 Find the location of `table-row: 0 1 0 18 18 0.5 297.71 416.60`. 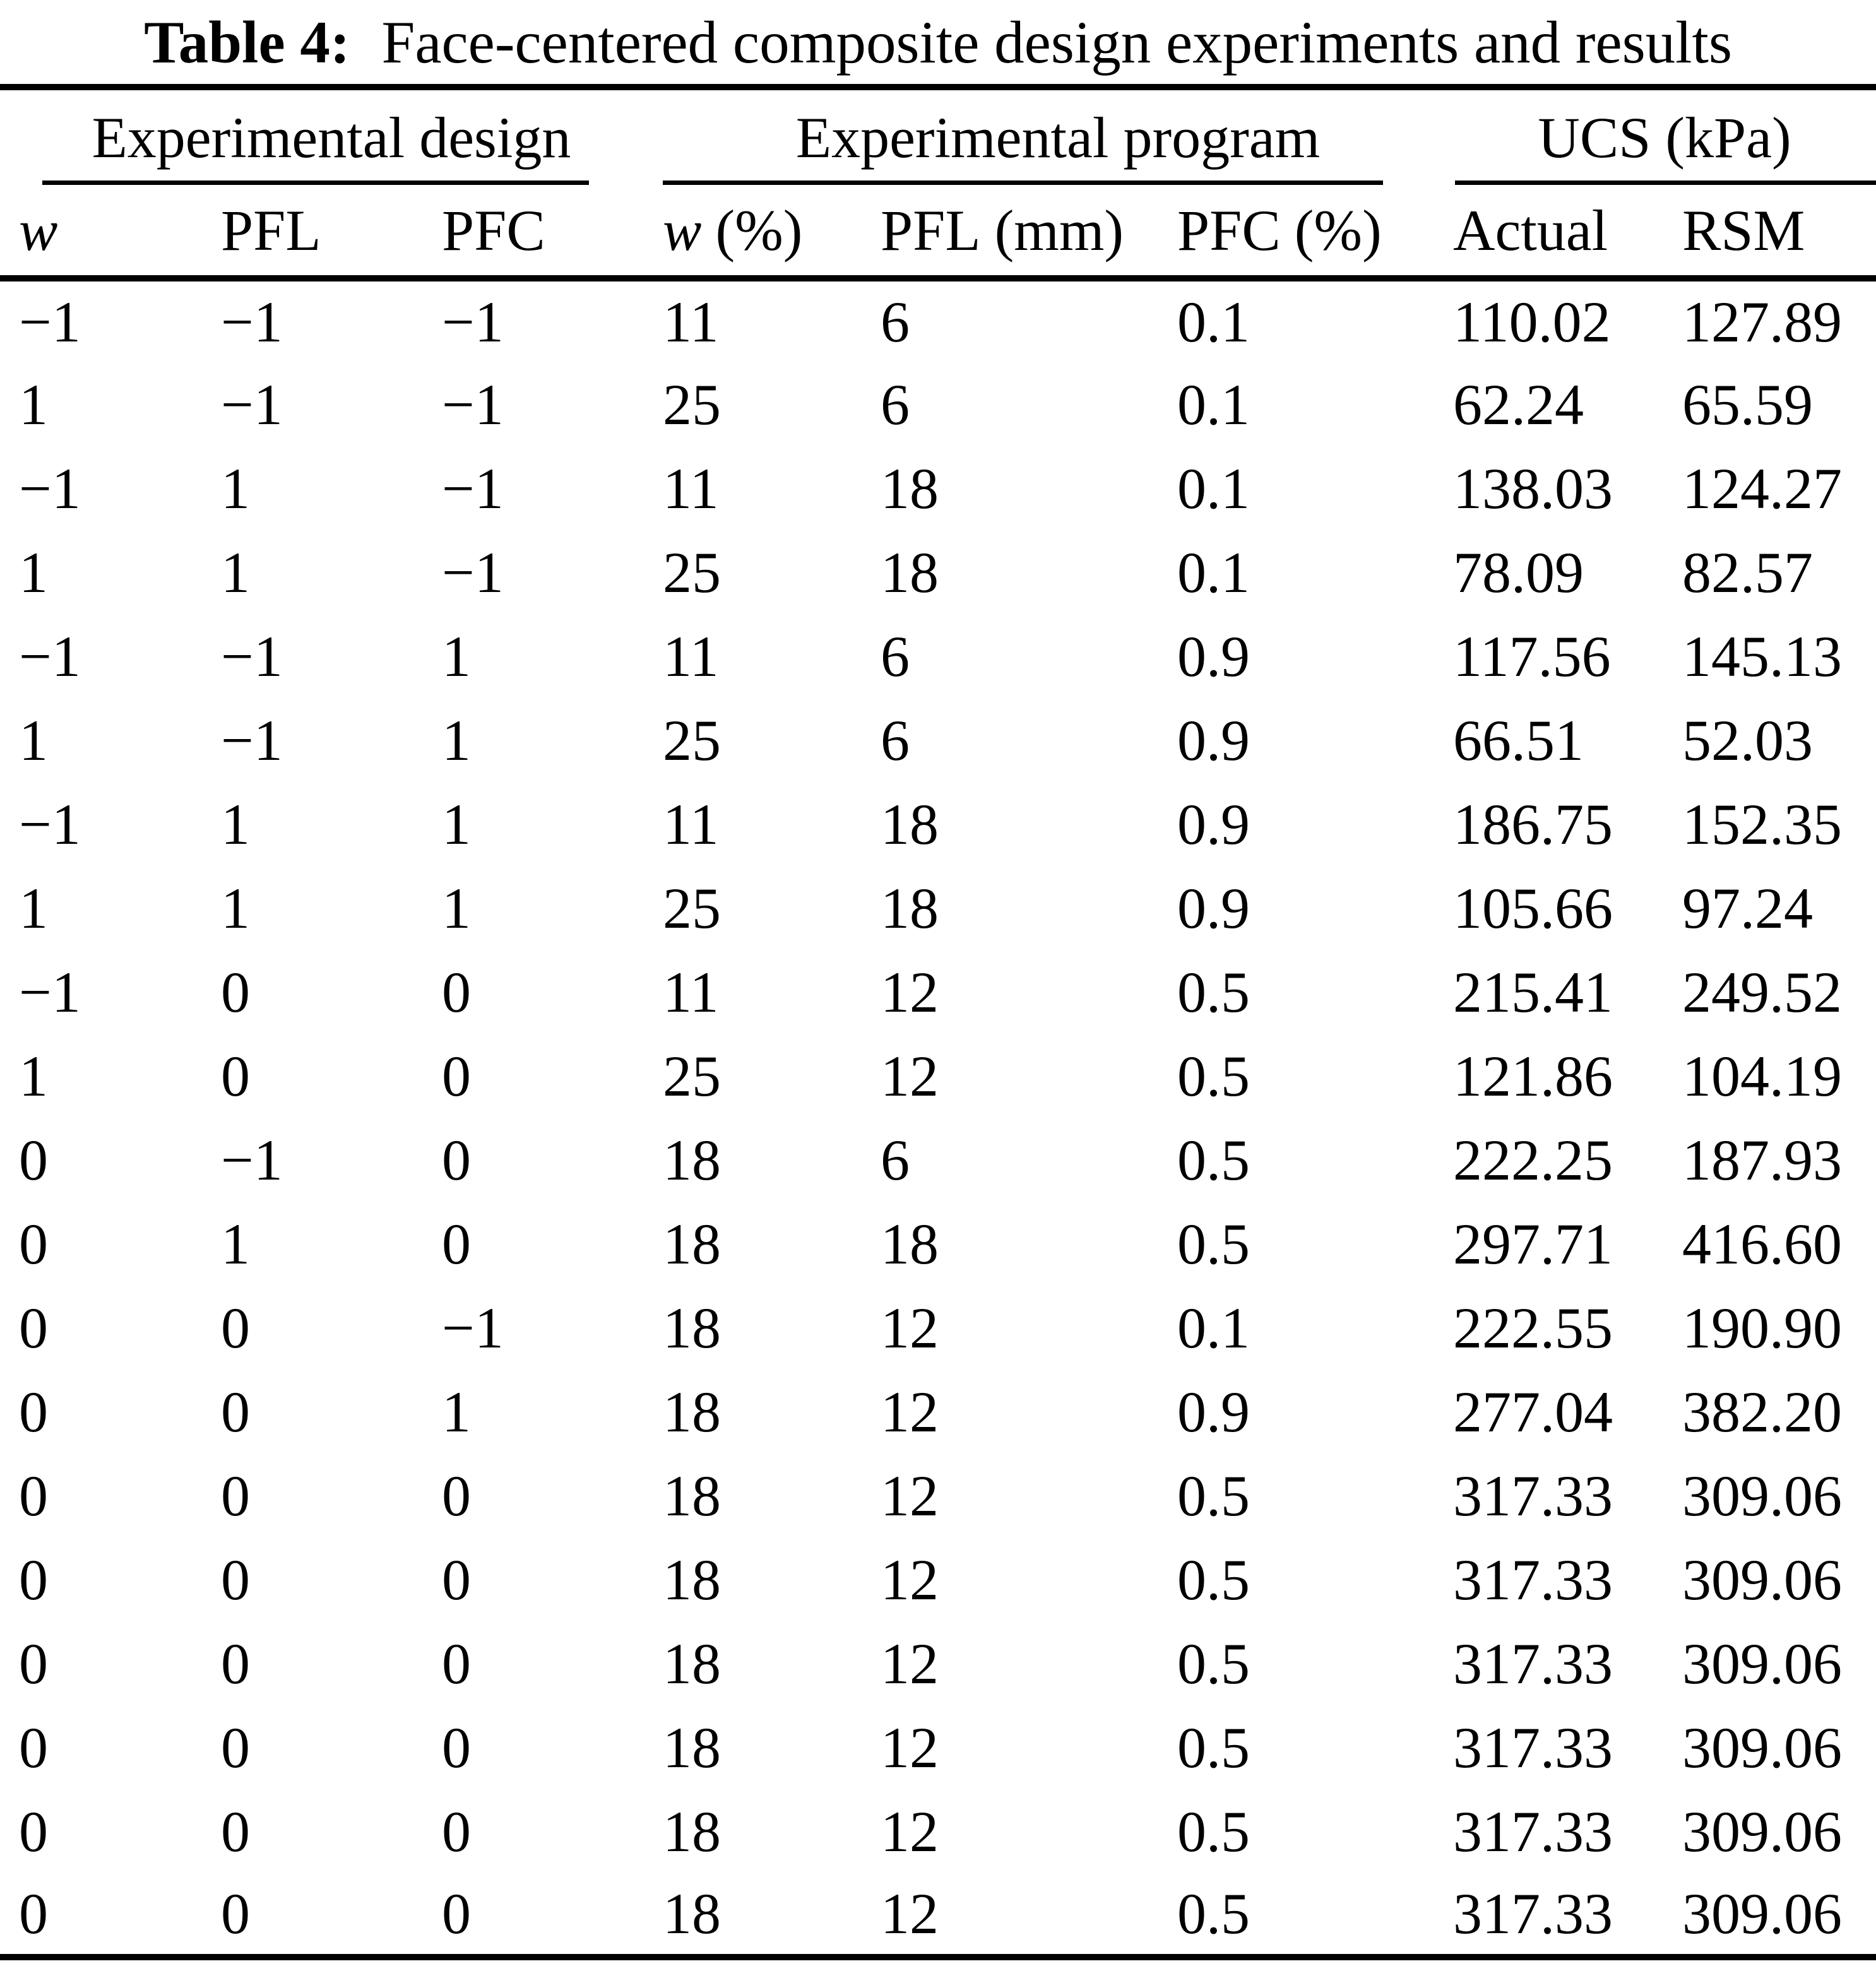

table-row: 0 1 0 18 18 0.5 297.71 416.60 is located at coordinates (938, 1244).